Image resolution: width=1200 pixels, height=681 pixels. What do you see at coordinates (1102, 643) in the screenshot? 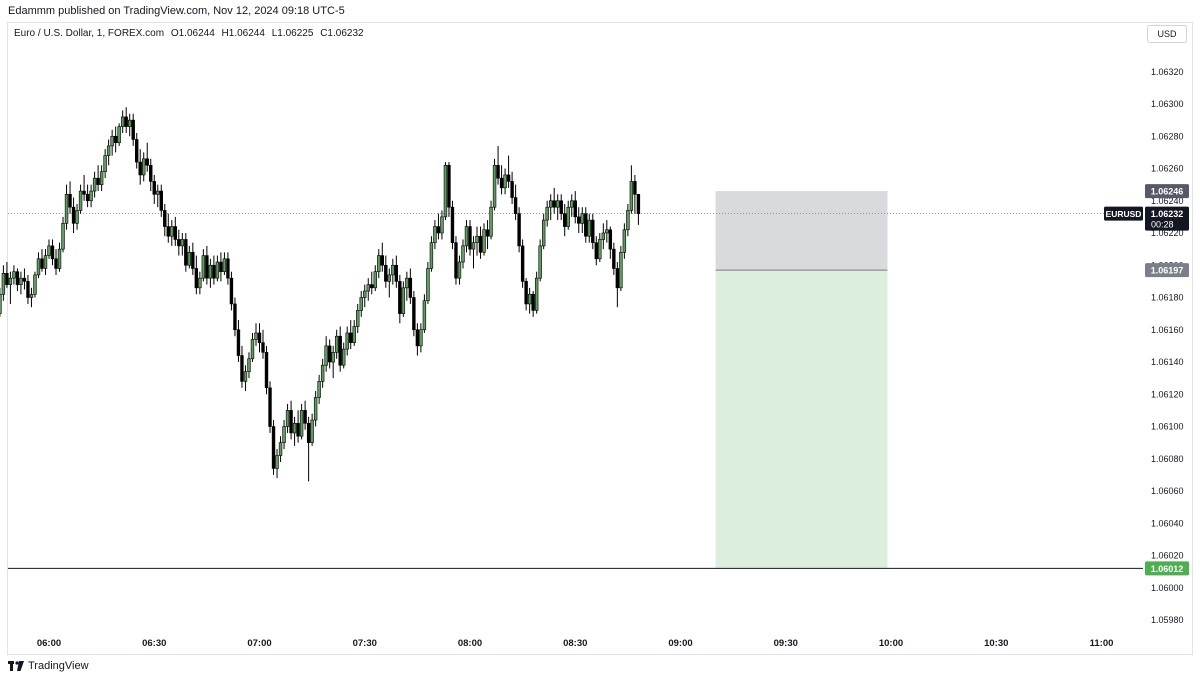
I see `time-tick-label: 11:00` at bounding box center [1102, 643].